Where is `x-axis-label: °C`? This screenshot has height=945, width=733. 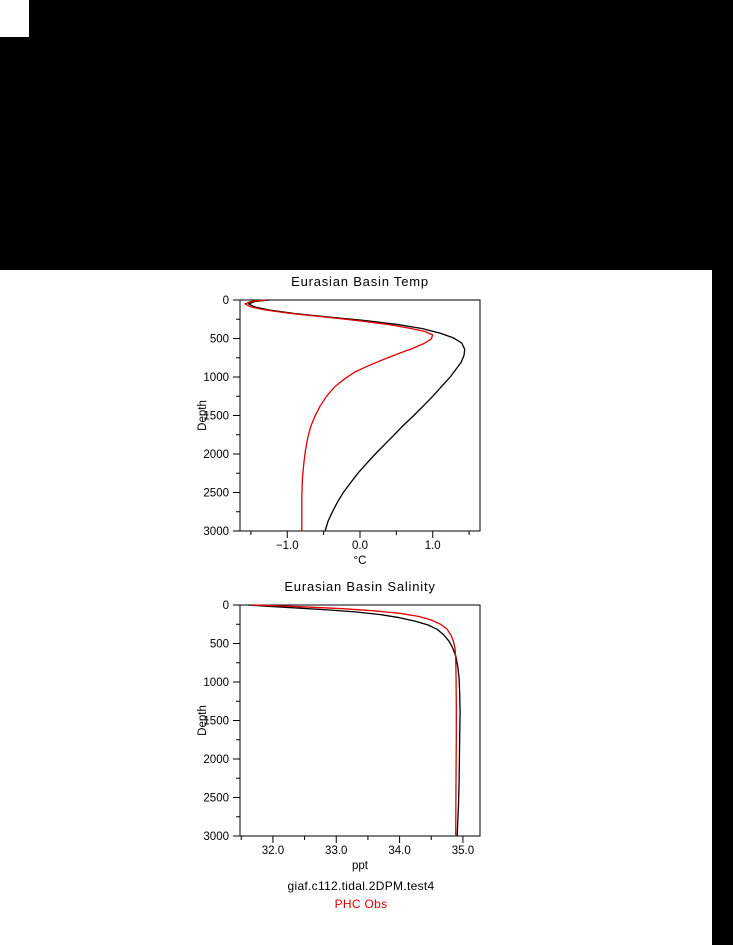
x-axis-label: °C is located at coordinates (360, 561).